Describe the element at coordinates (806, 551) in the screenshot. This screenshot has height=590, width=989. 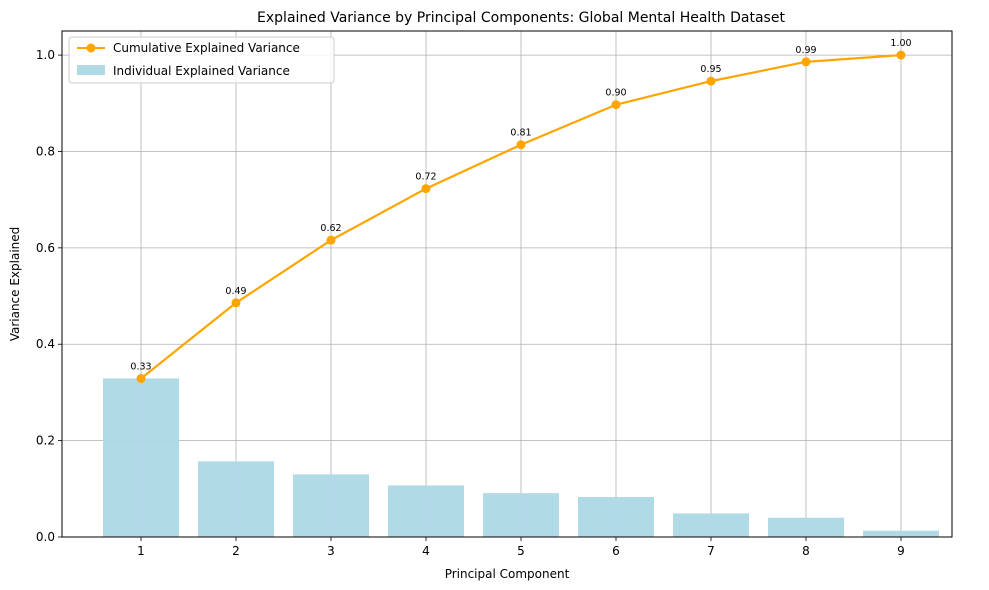
I see `x-tick-label: 8` at that location.